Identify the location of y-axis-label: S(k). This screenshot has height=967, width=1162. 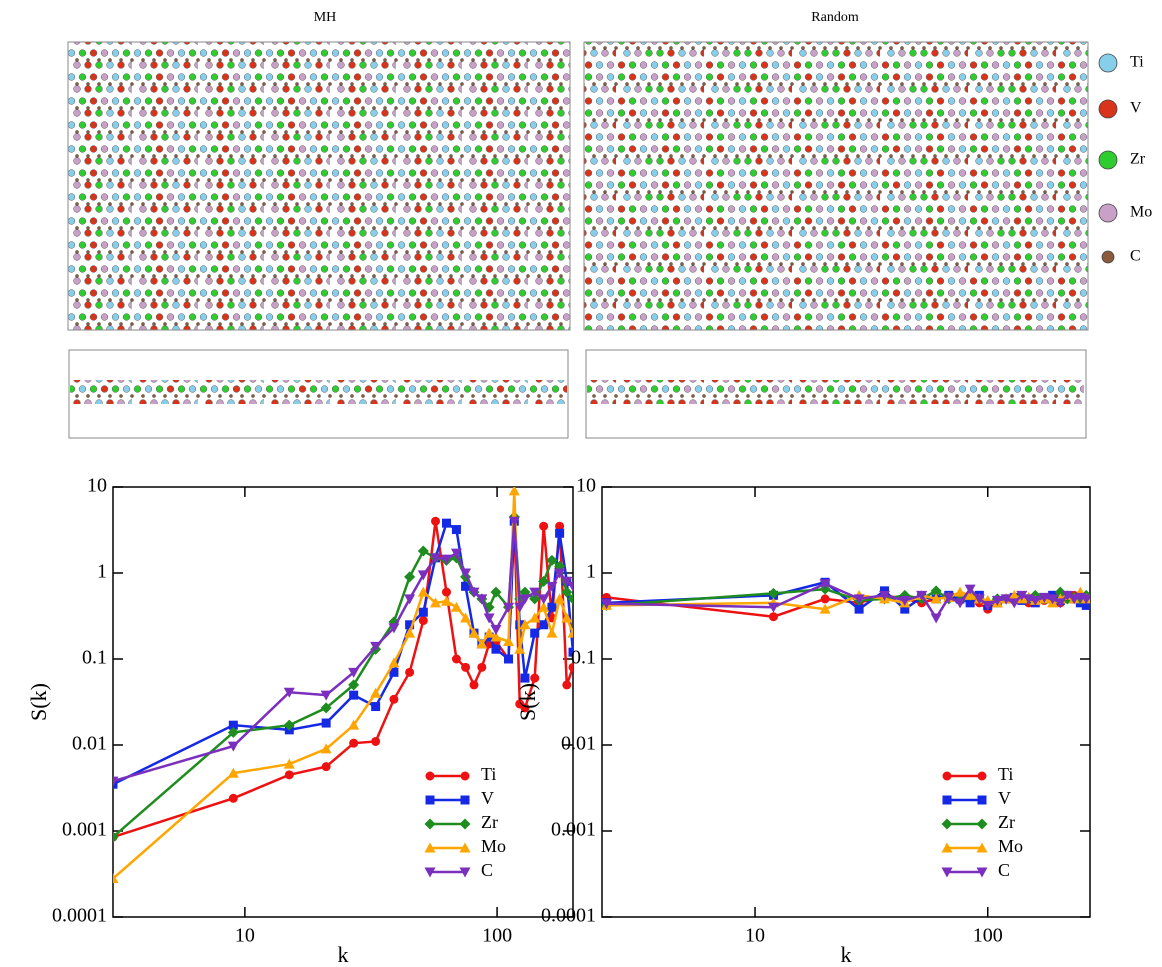
(527, 702).